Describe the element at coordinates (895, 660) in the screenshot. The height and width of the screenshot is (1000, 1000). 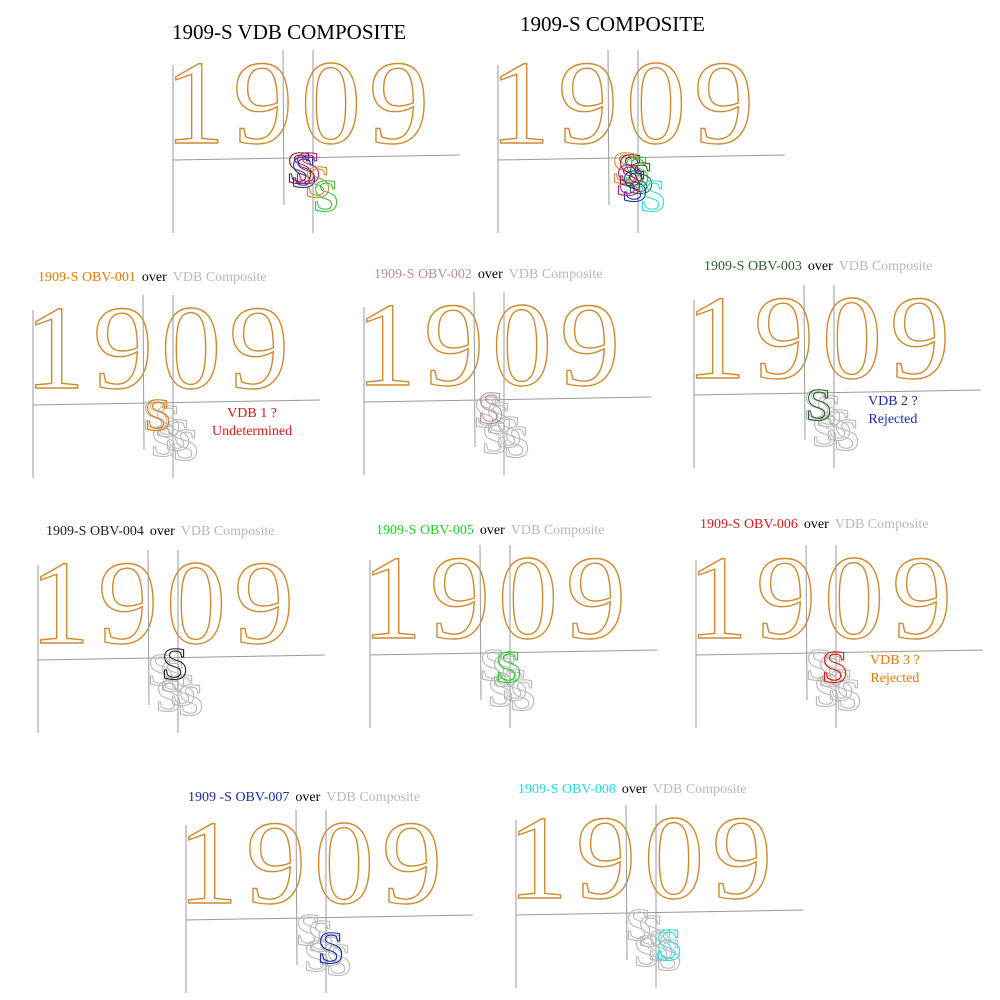
I see `note-obv-006-line1: VDB 3 ?` at that location.